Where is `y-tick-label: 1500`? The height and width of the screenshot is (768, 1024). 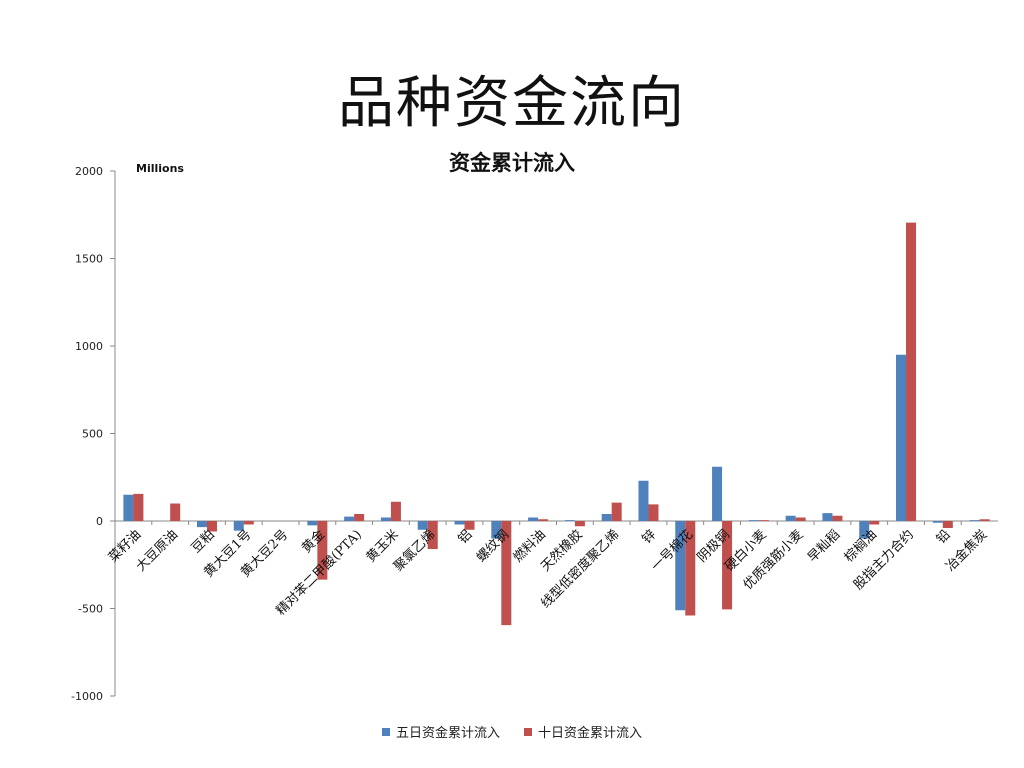 y-tick-label: 1500 is located at coordinates (89, 259).